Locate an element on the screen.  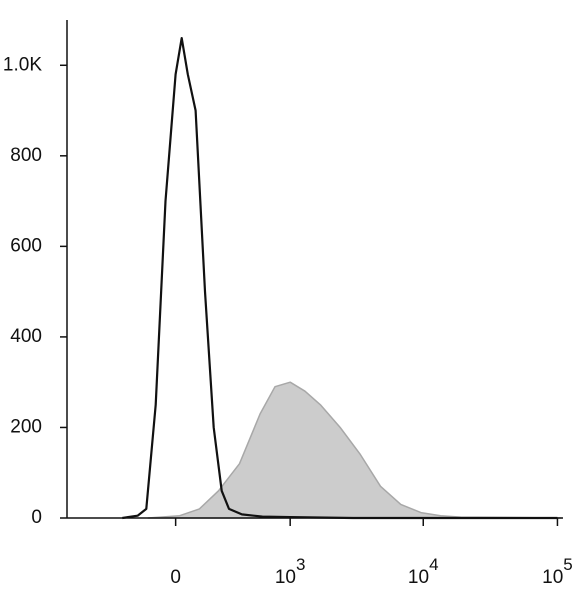
y-tick-label: 600 is located at coordinates (26, 245).